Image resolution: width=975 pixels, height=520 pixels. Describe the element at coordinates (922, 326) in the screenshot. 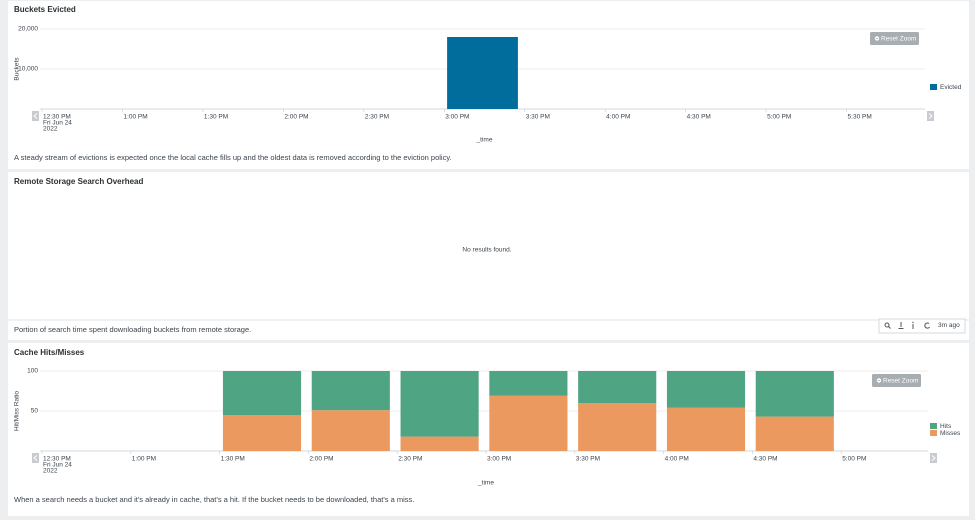

I see `panel-toolbar: 3m ago` at that location.